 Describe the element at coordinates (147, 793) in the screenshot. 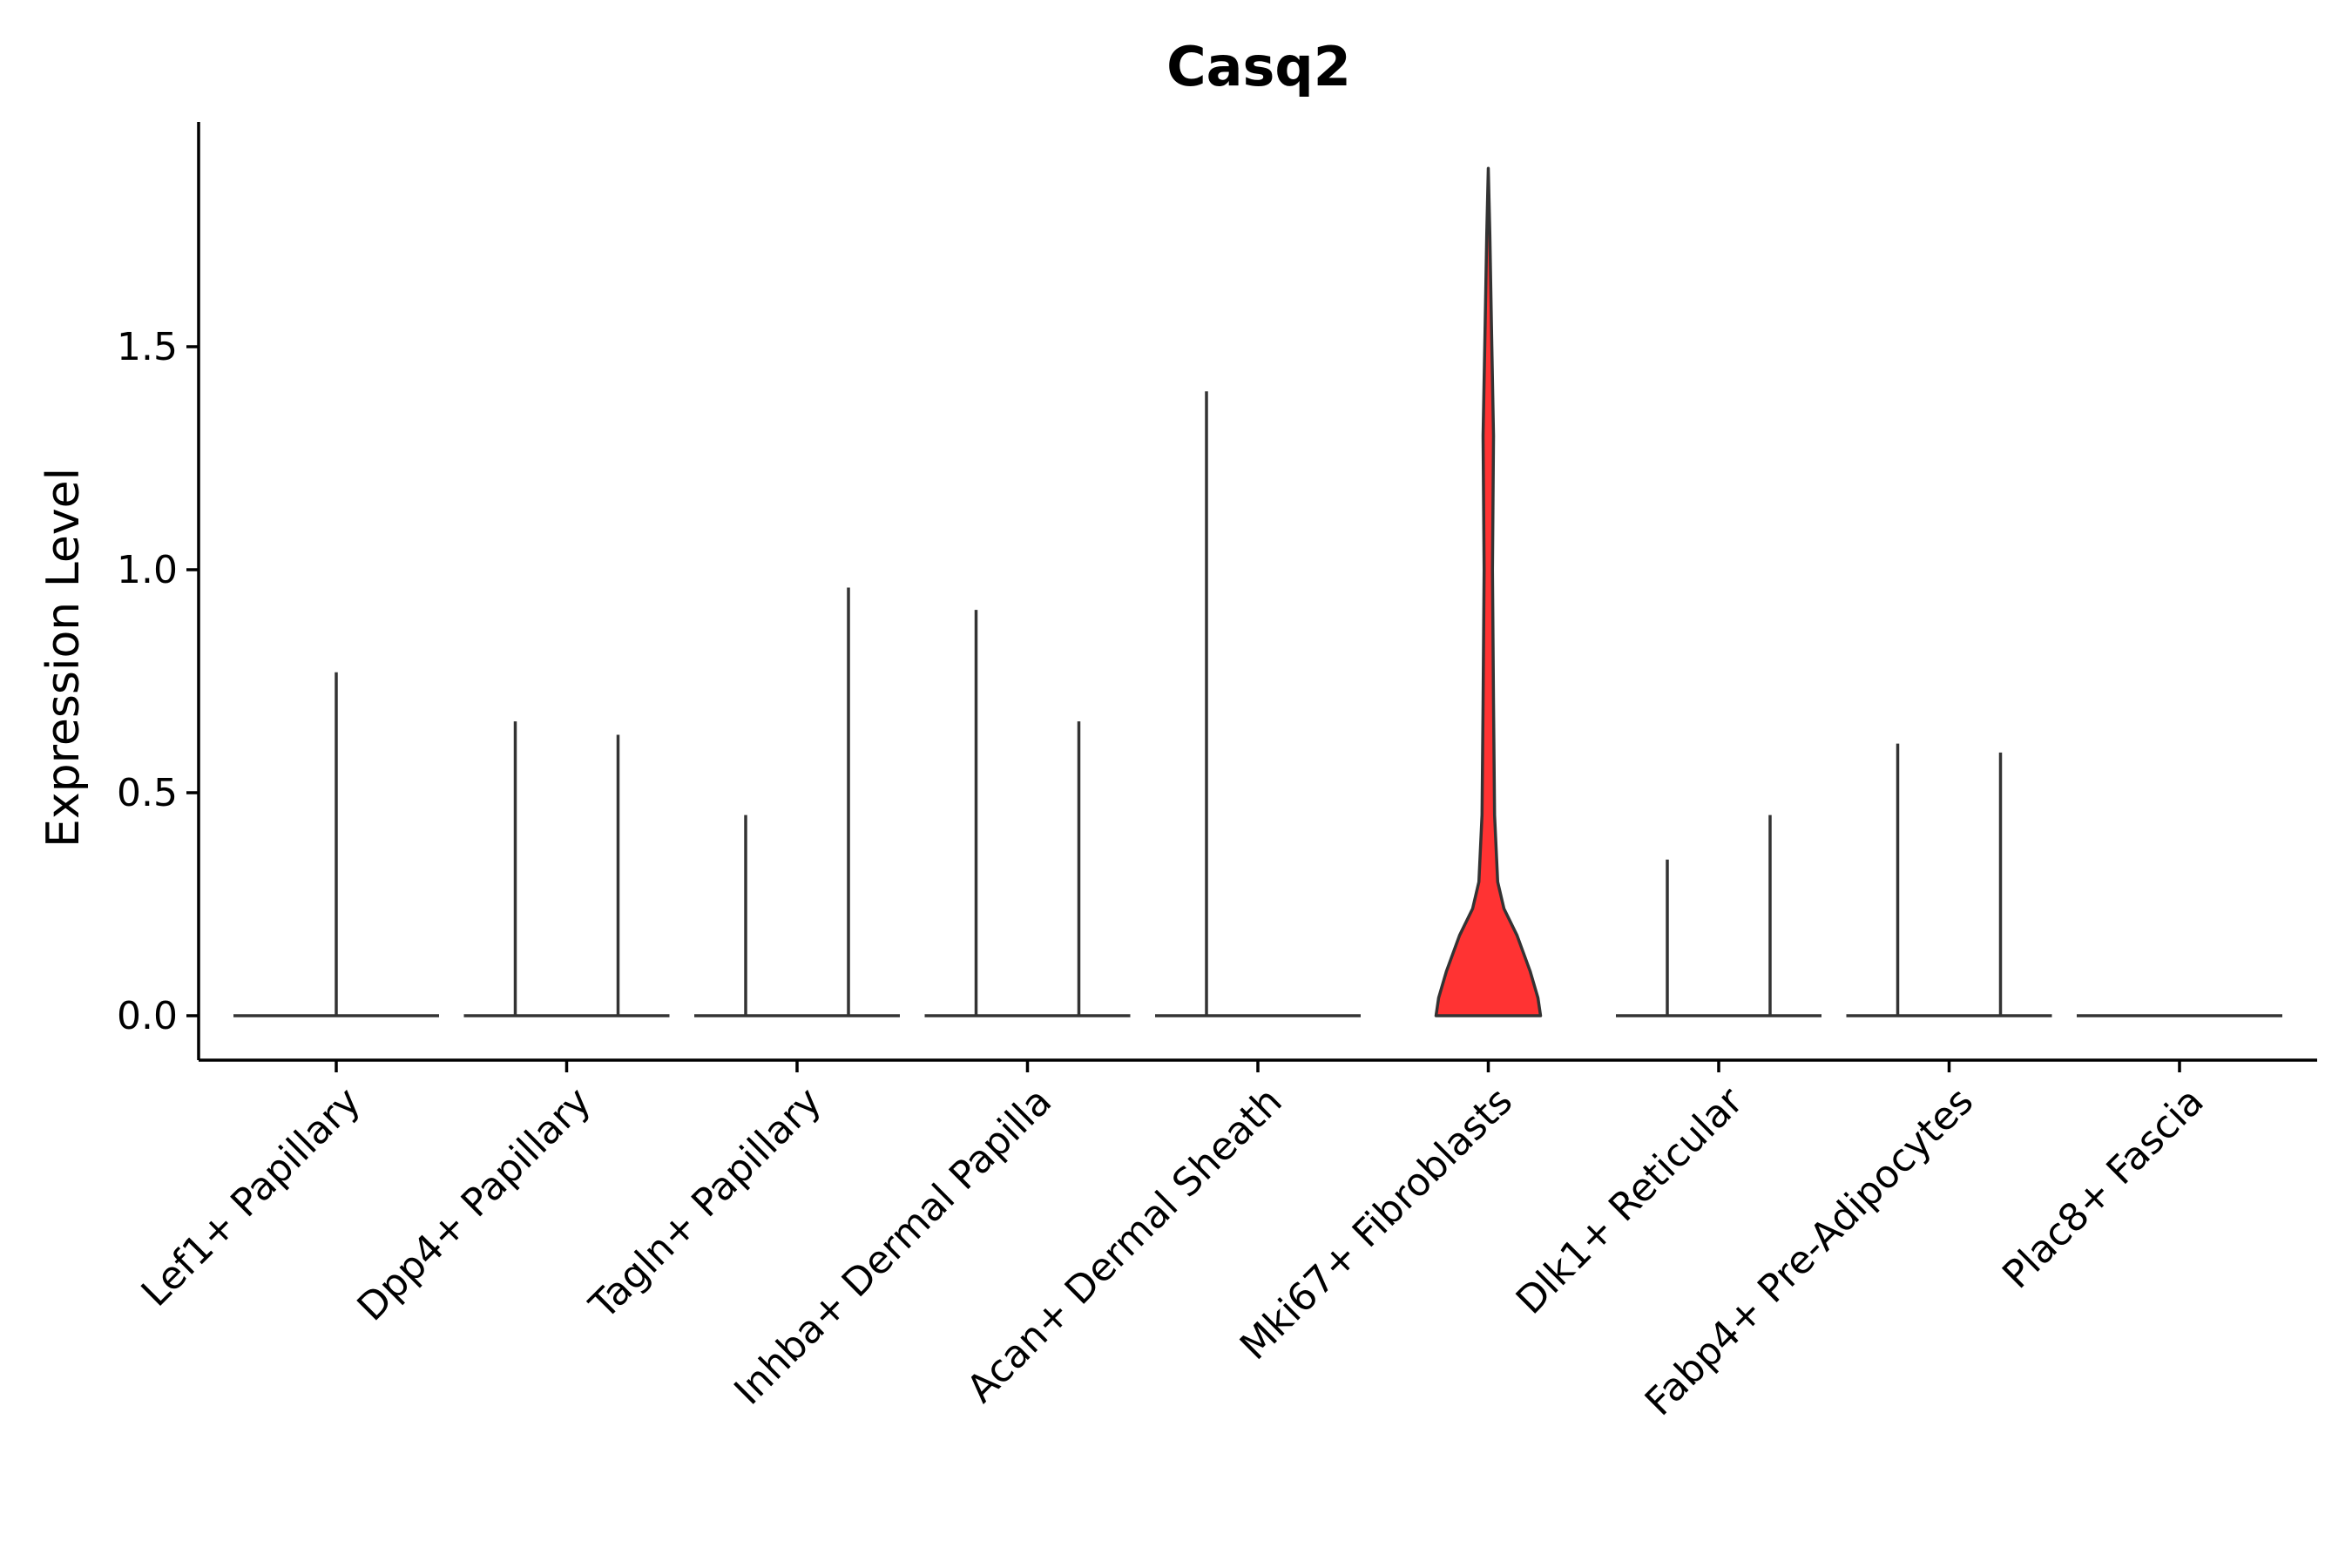

I see `y-tick-label-1: 0.5` at that location.